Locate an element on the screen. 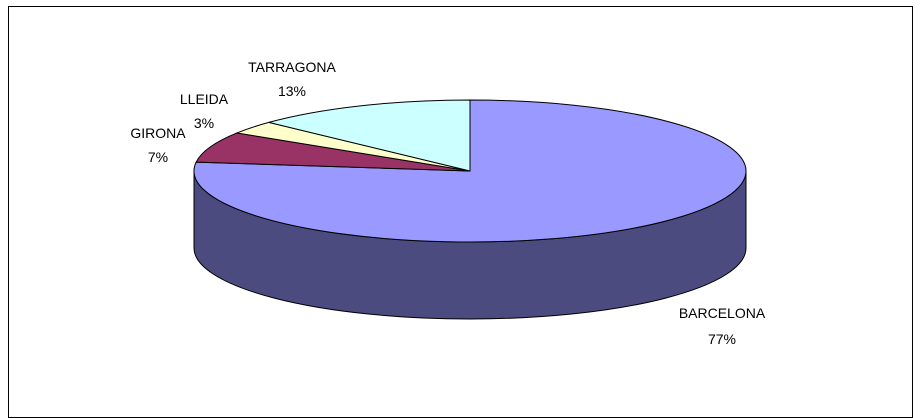 This screenshot has width=923, height=418. slice-percent-tarragona: 13% is located at coordinates (292, 91).